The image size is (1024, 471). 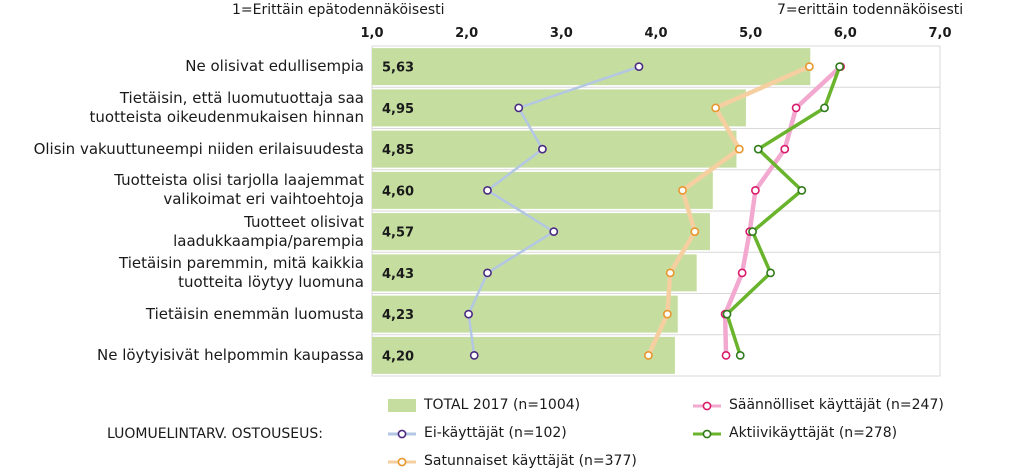 What do you see at coordinates (398, 233) in the screenshot?
I see `bar-data-label: 4,57` at bounding box center [398, 233].